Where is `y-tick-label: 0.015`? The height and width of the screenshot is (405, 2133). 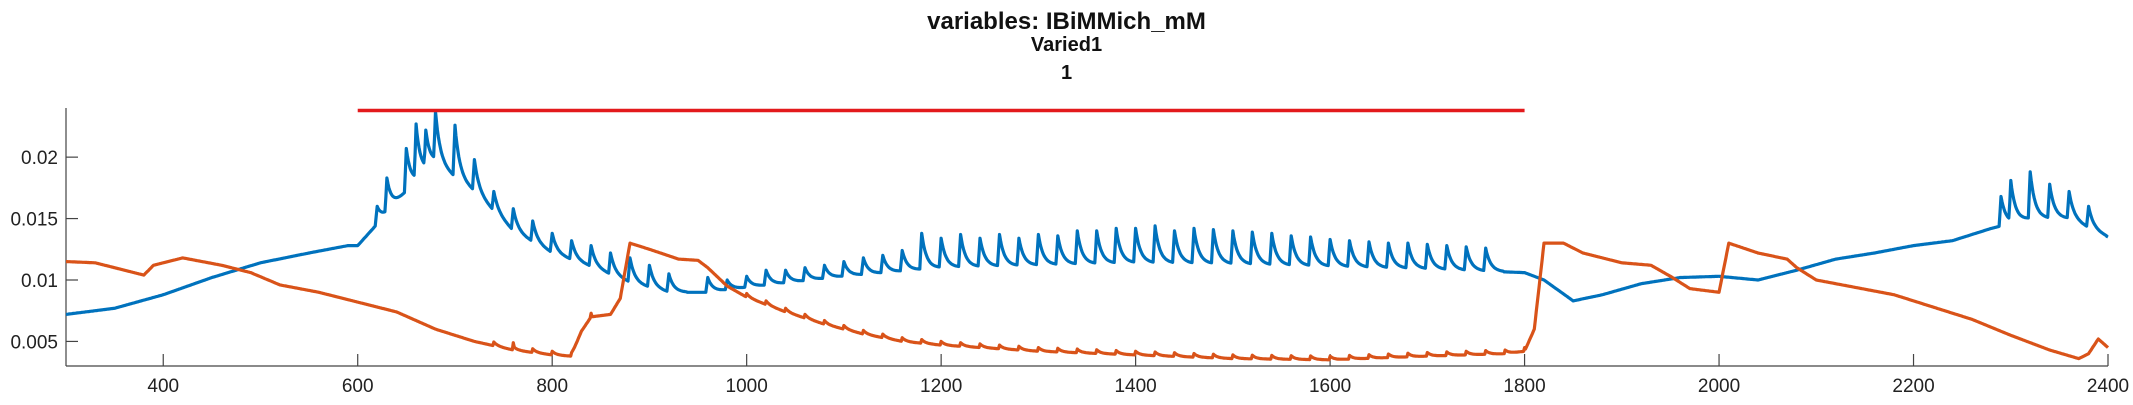
y-tick-label: 0.015 is located at coordinates (34, 220).